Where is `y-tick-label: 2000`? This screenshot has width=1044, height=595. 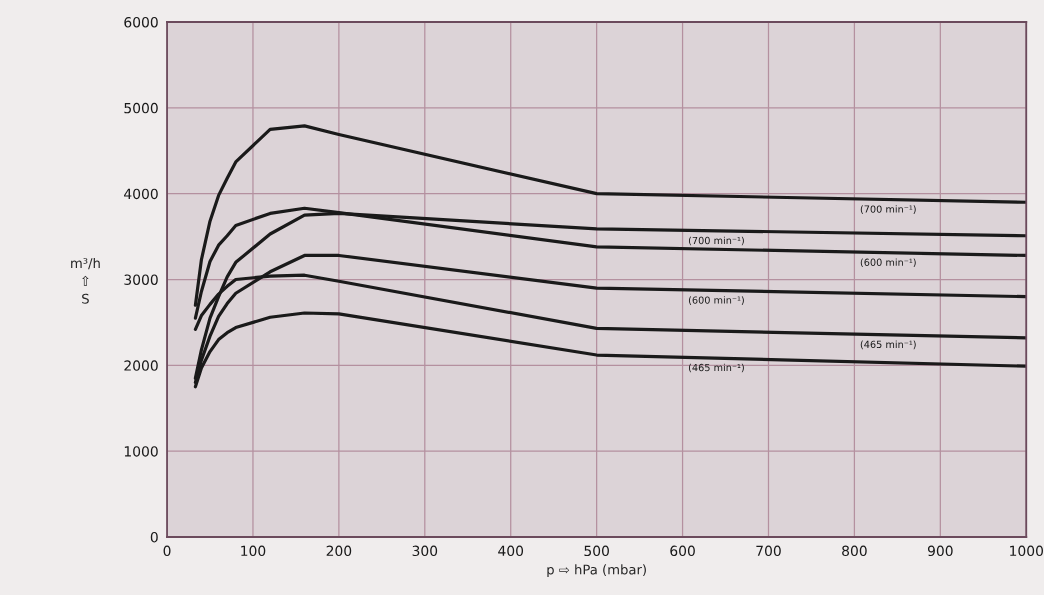 y-tick-label: 2000 is located at coordinates (141, 365).